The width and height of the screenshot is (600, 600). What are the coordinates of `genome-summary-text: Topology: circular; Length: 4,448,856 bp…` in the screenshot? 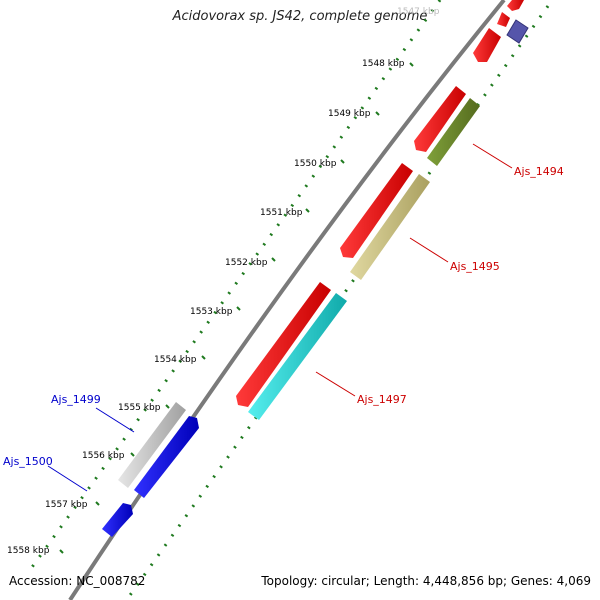 It's located at (426, 581).